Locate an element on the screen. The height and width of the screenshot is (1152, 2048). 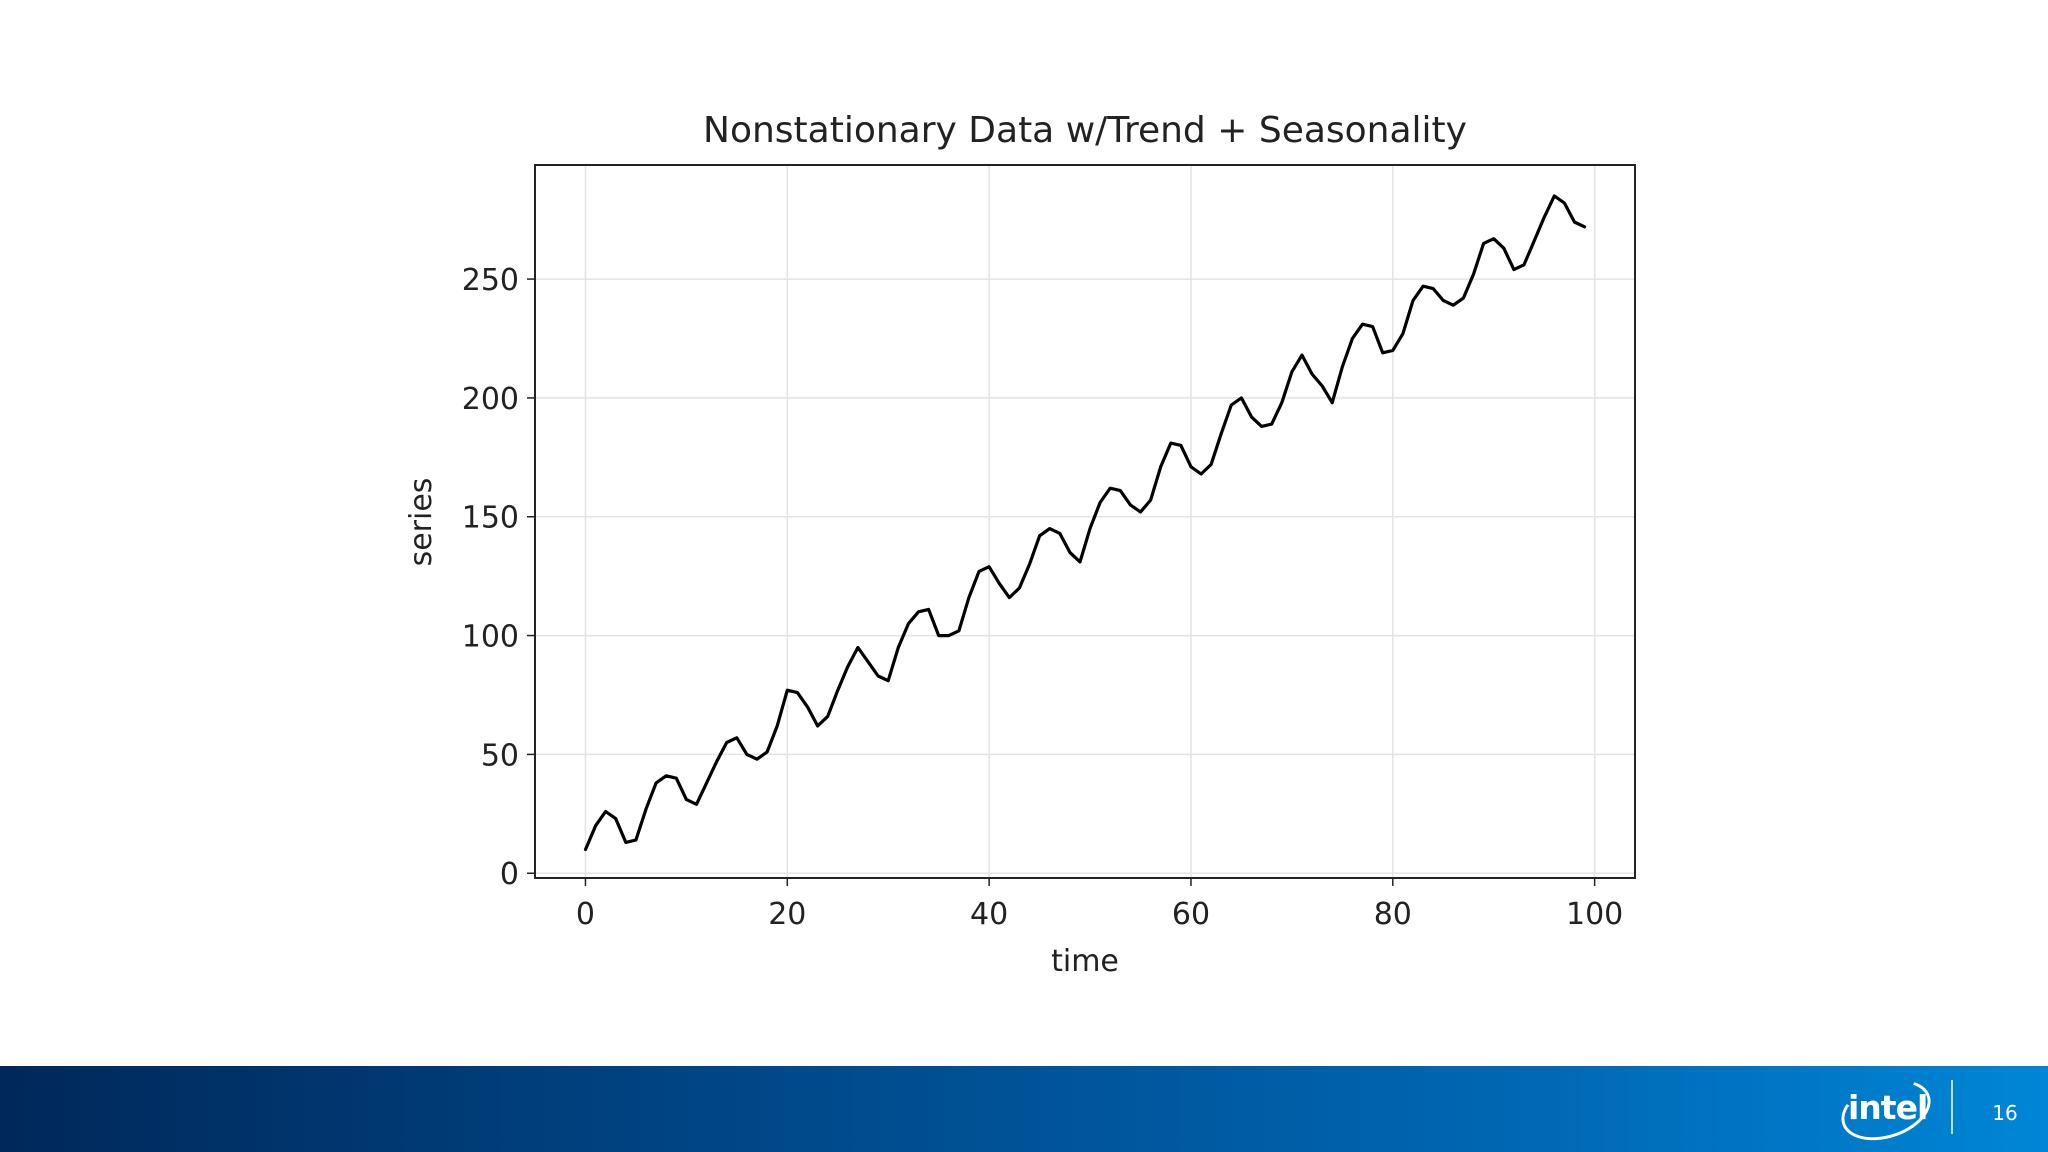
logo-text: intel is located at coordinates (1888, 1107).